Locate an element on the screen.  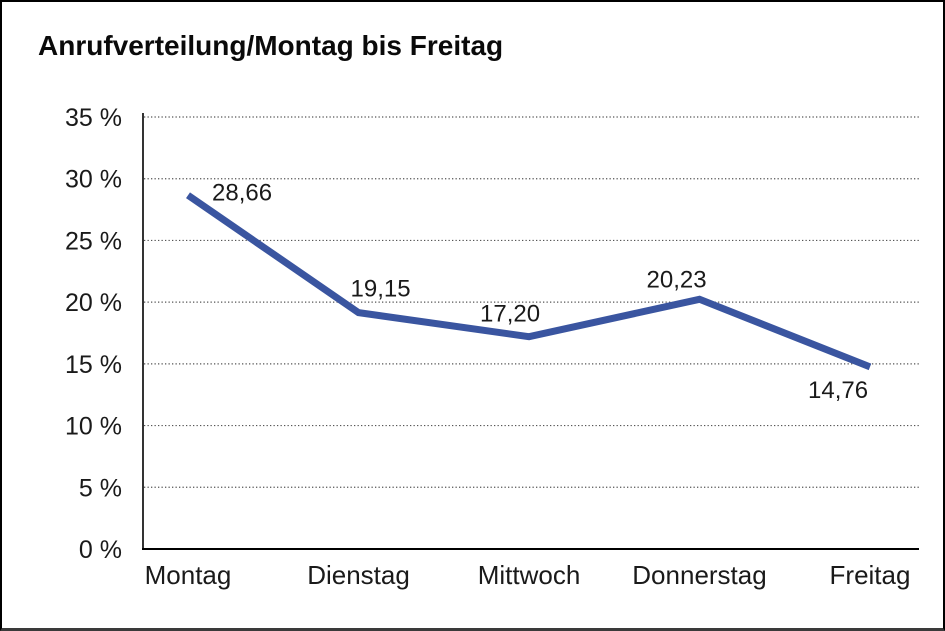
y-tick-label: 15 % is located at coordinates (93, 365).